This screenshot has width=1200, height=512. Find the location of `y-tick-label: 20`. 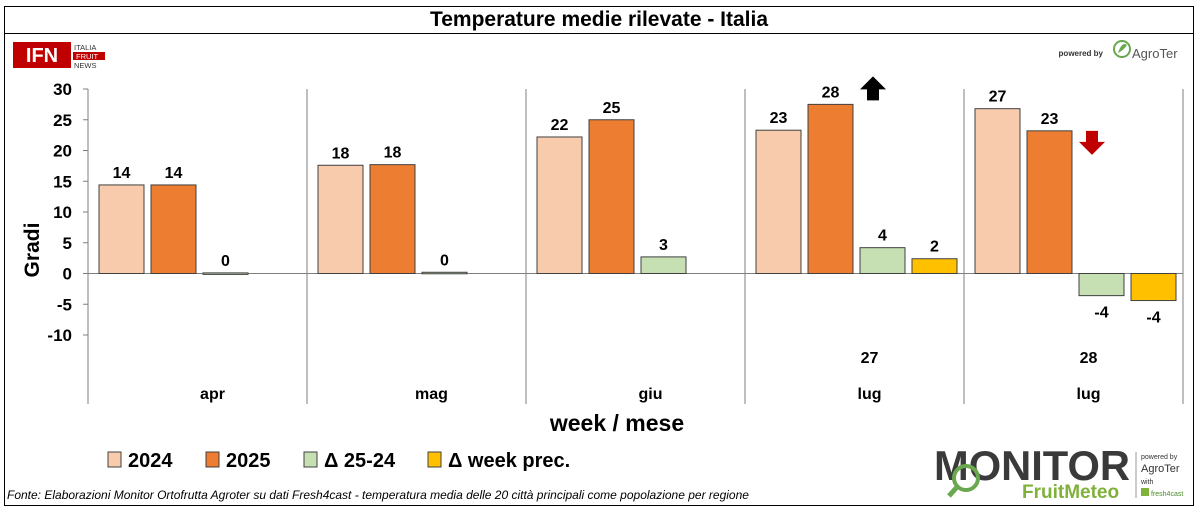

y-tick-label: 20 is located at coordinates (62, 151).